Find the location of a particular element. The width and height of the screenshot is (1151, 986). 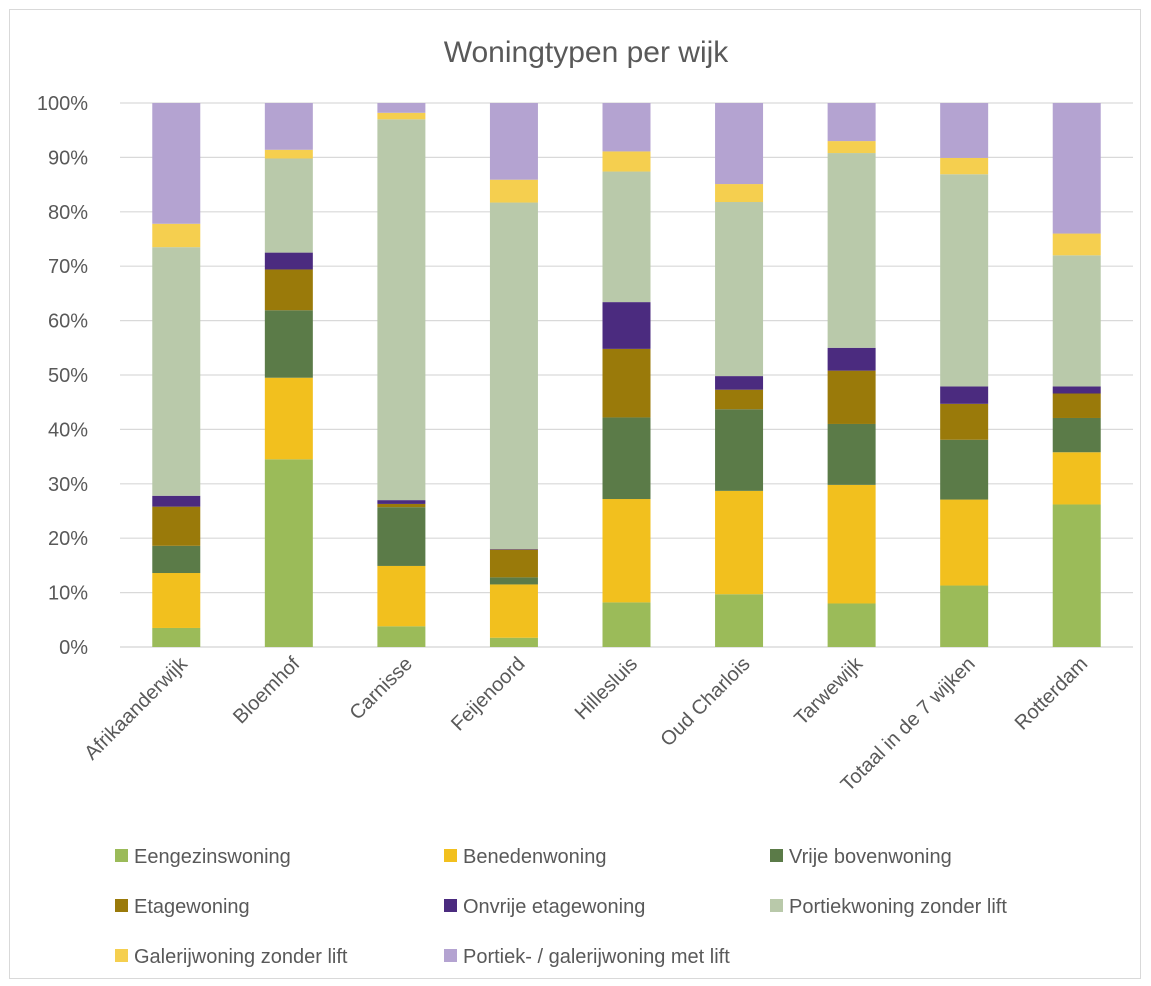

y-tick-label: 50% is located at coordinates (68, 376).